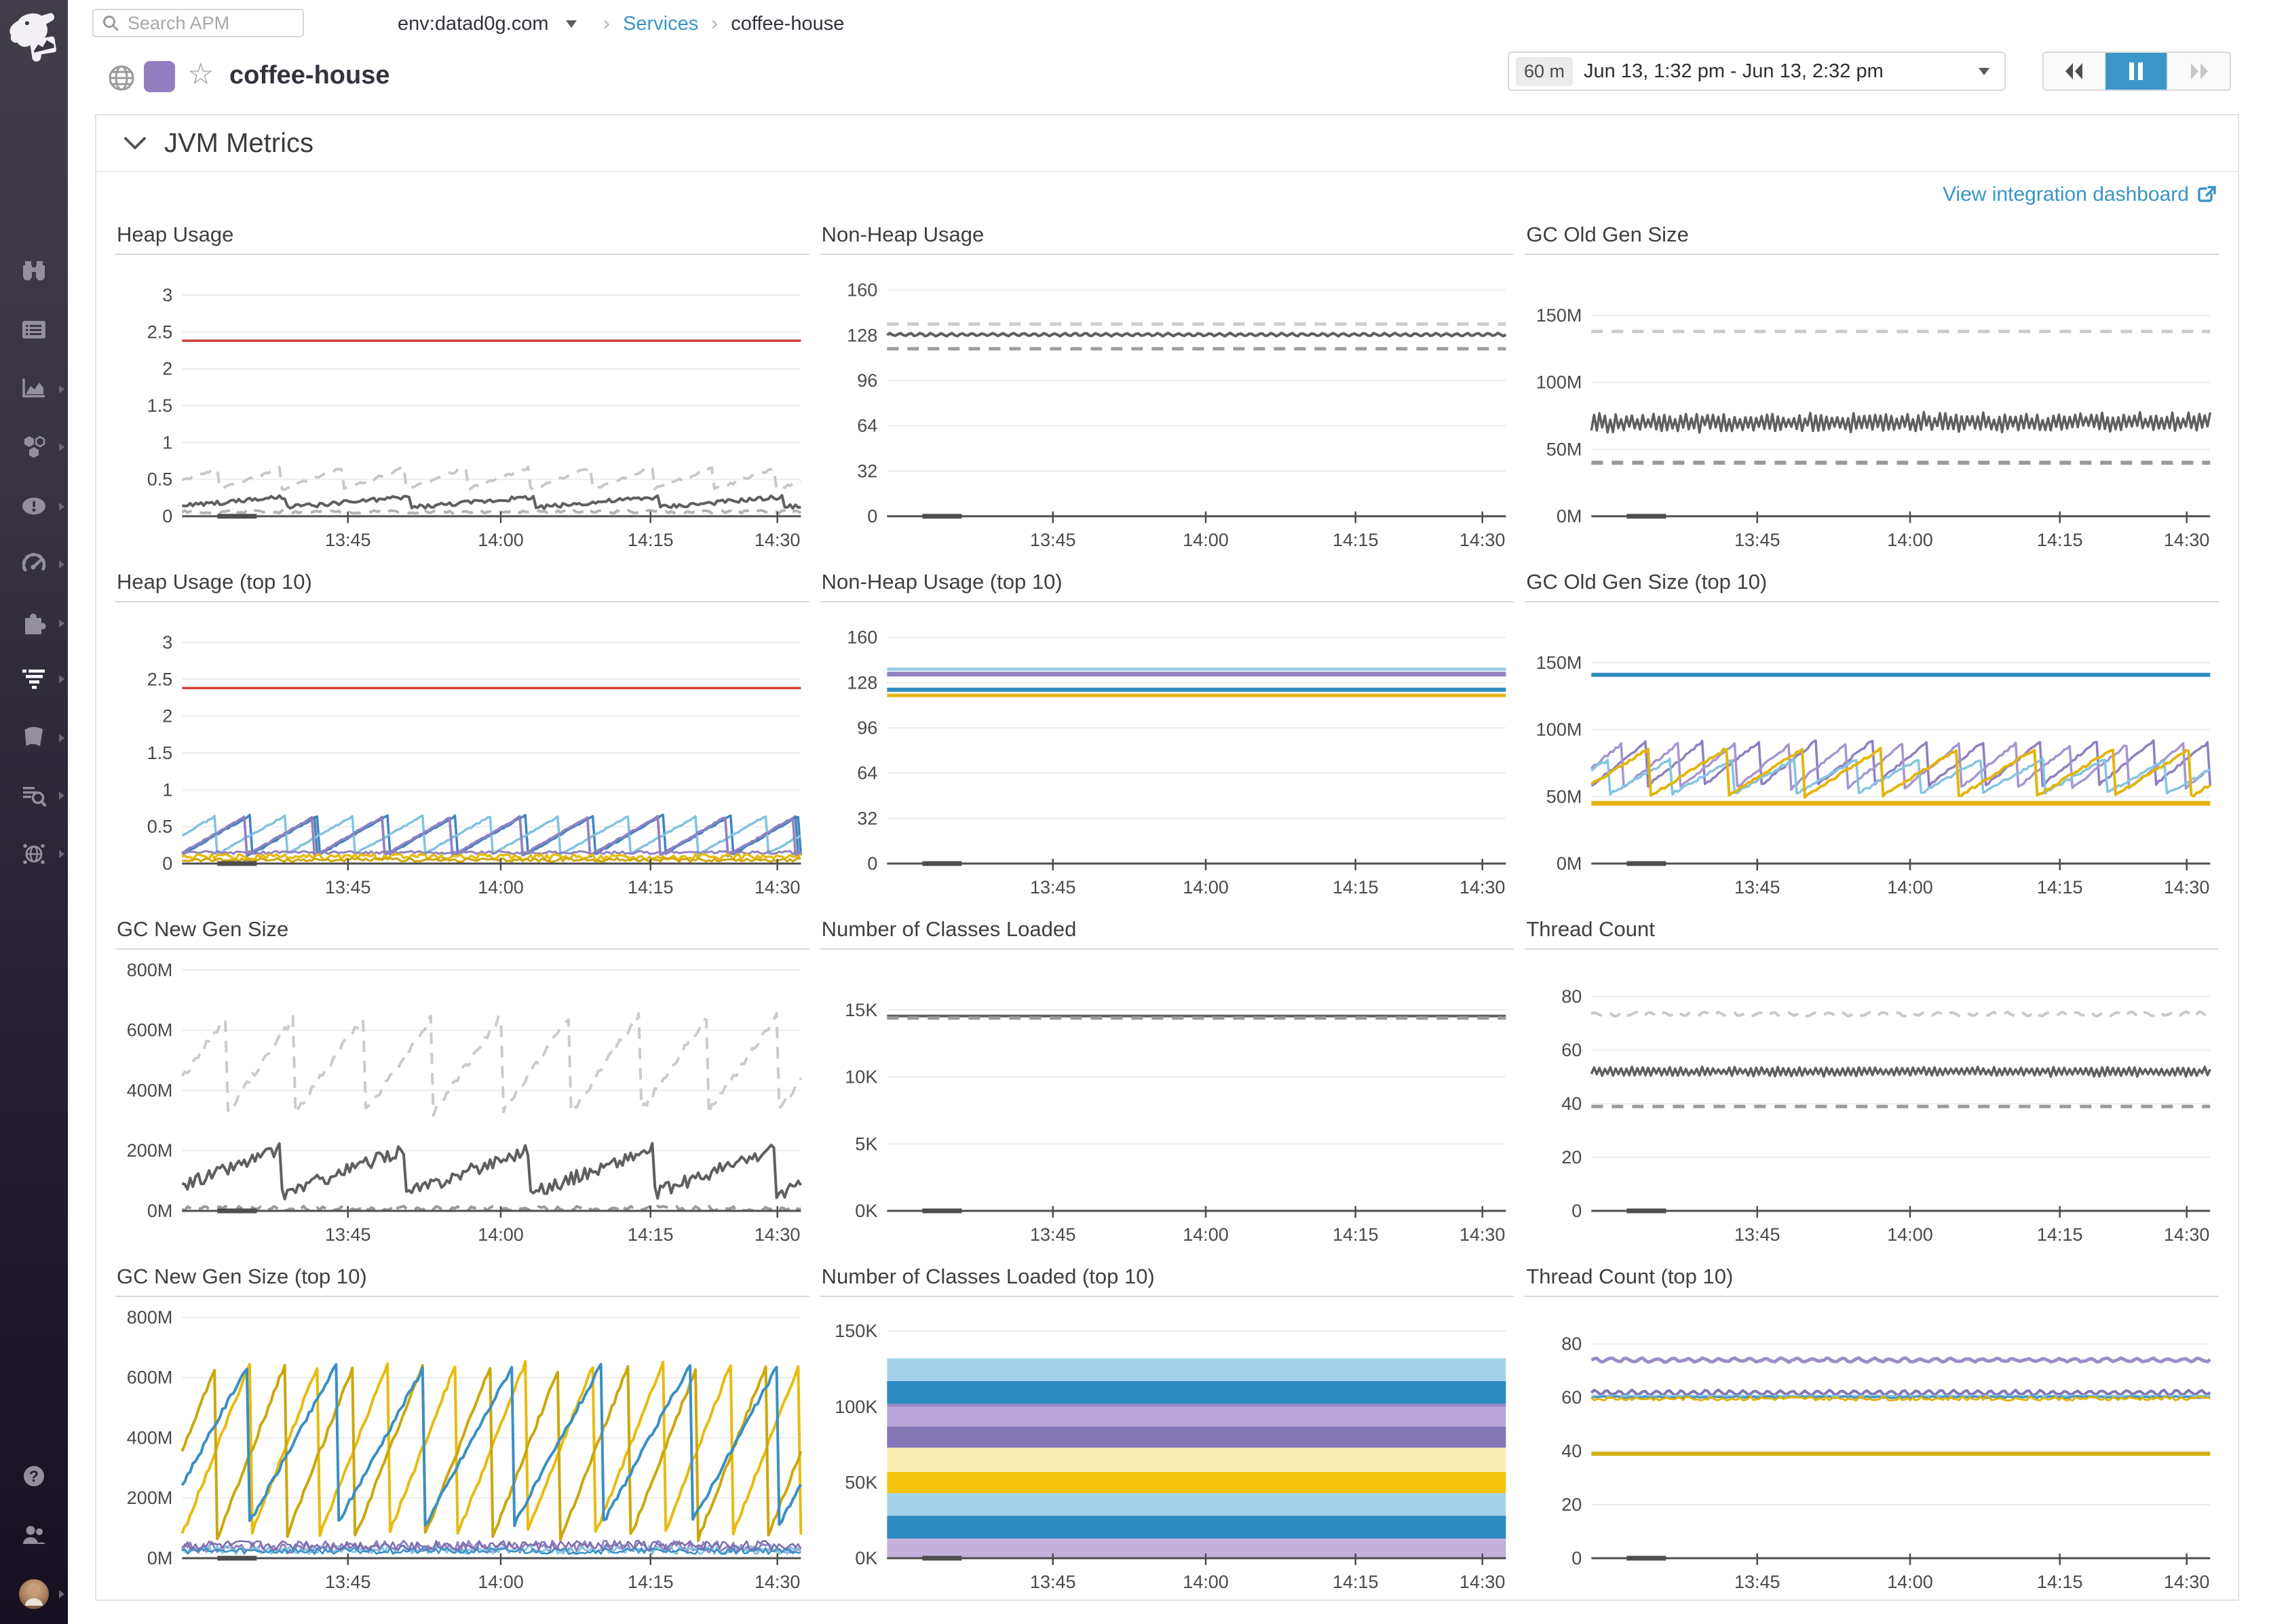 The height and width of the screenshot is (1624, 2269). What do you see at coordinates (34, 1536) in the screenshot?
I see `sidebar-item-team` at bounding box center [34, 1536].